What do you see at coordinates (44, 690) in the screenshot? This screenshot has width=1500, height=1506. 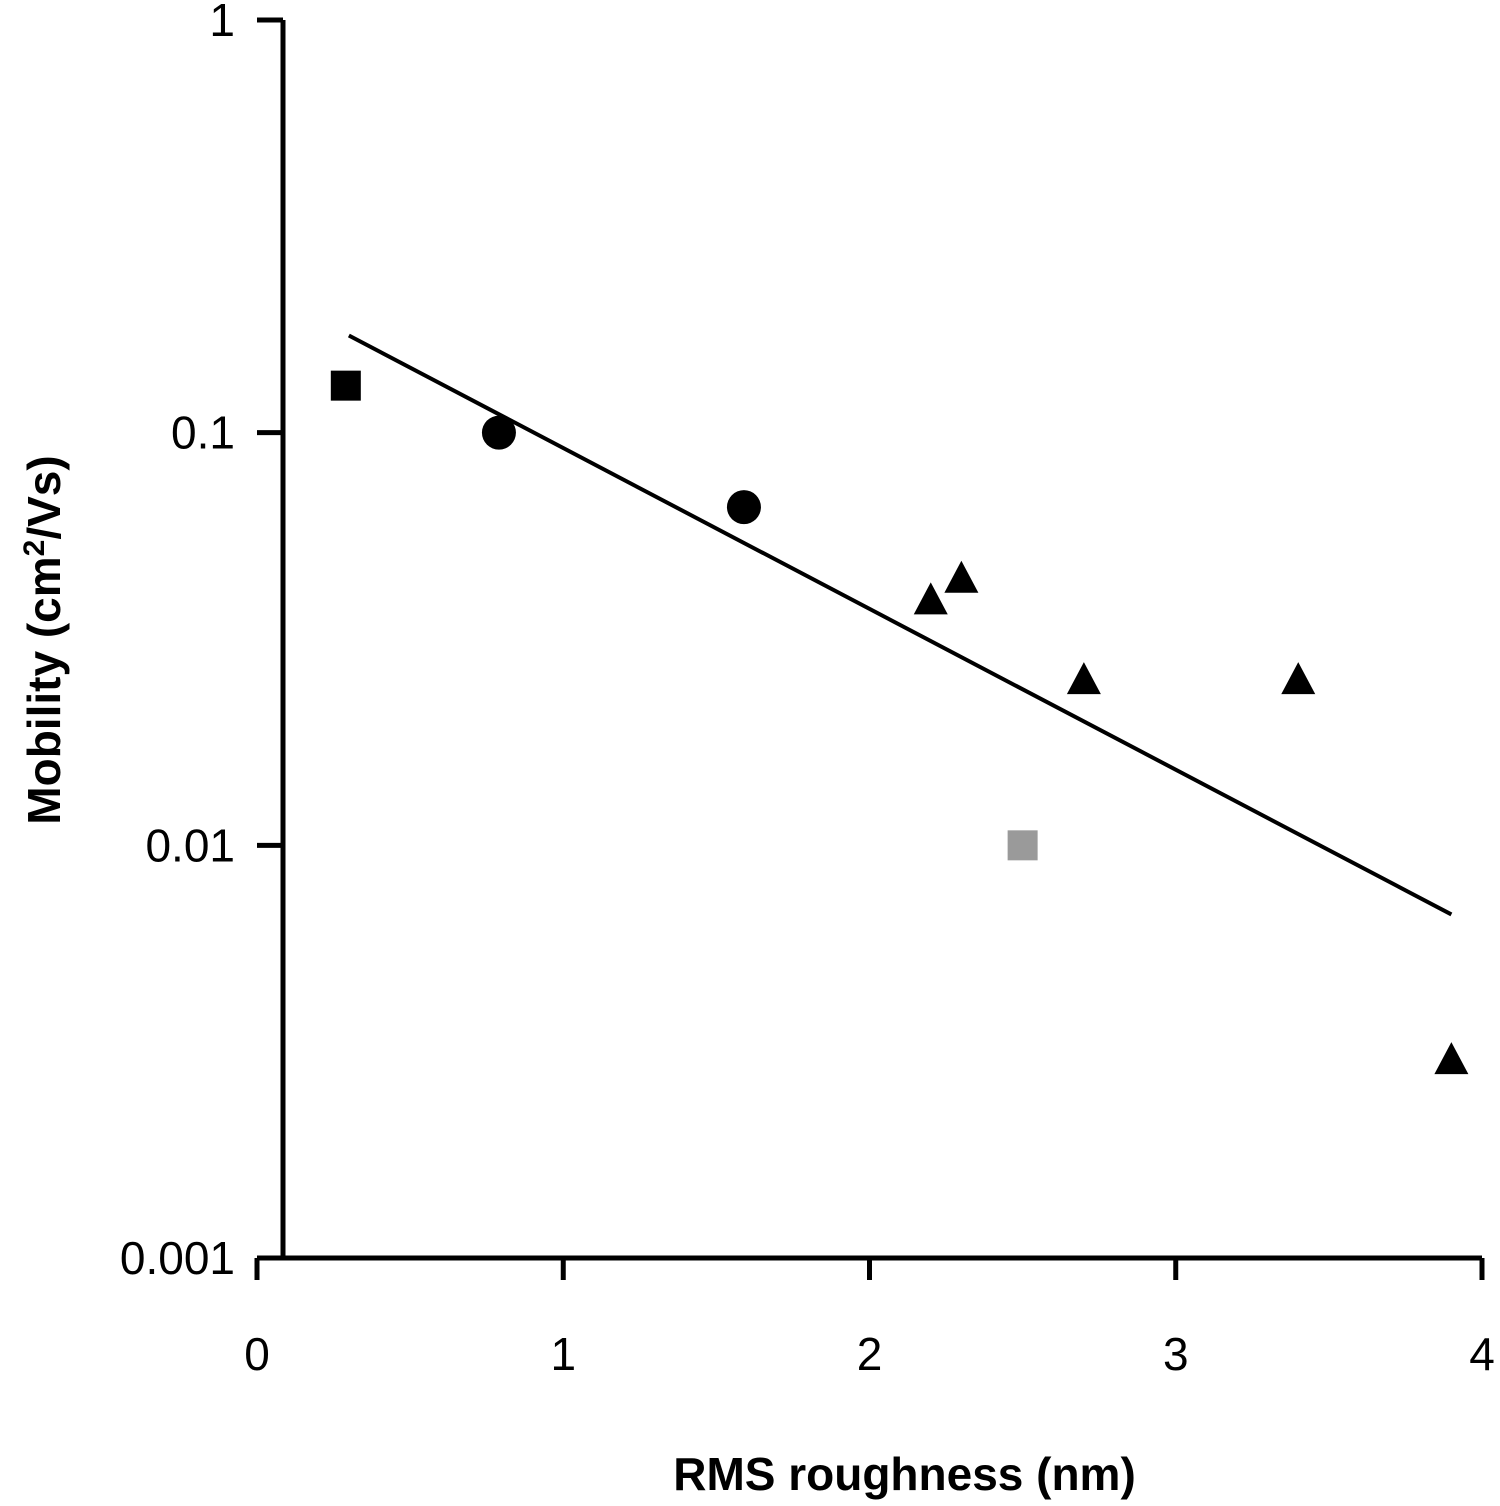 I see `y-axis-title-part: Mobility (cm` at bounding box center [44, 690].